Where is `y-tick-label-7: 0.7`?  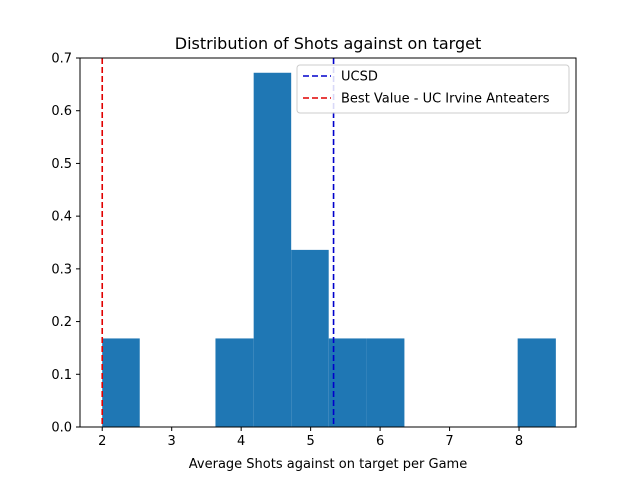
y-tick-label-7: 0.7 is located at coordinates (61, 59).